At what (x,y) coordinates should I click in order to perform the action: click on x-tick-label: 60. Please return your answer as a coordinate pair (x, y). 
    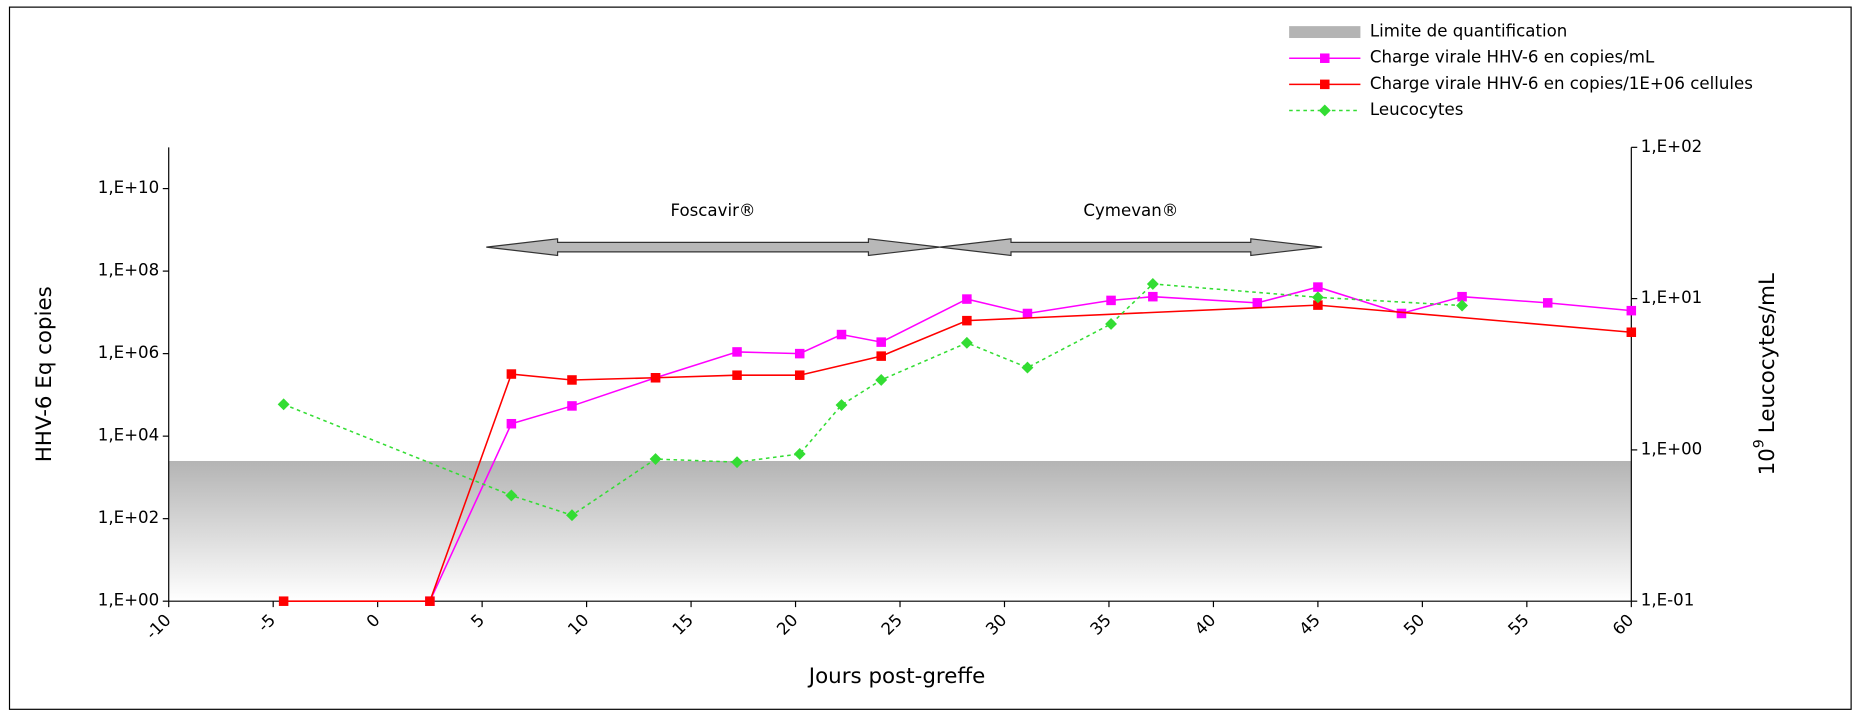
    Looking at the image, I should click on (1623, 624).